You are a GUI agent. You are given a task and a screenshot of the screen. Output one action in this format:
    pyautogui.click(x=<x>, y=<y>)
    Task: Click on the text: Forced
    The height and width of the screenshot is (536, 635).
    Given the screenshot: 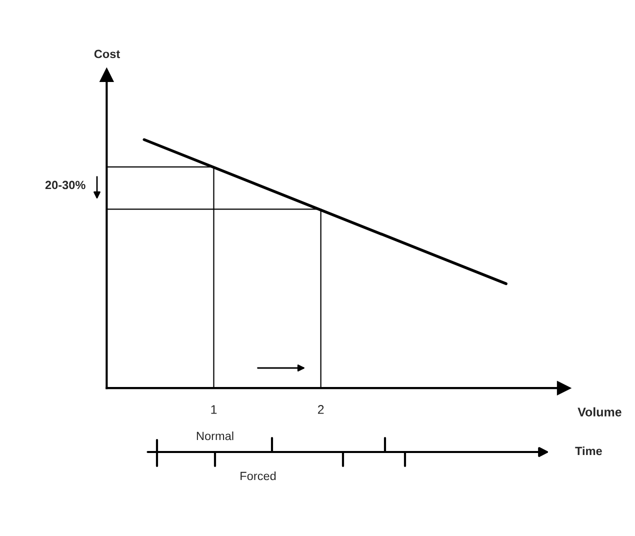 What is the action you would take?
    pyautogui.click(x=258, y=475)
    